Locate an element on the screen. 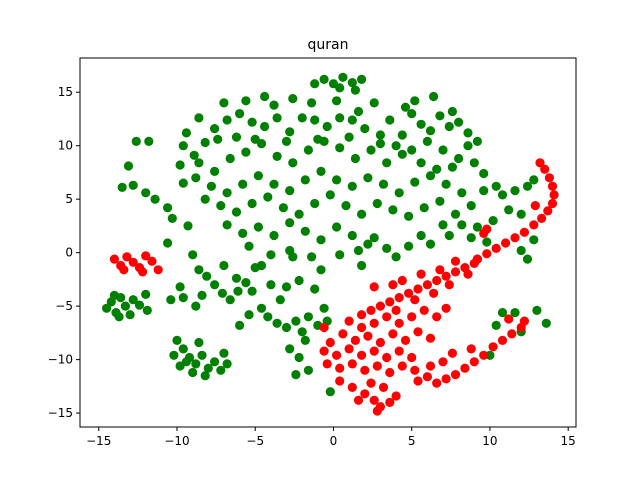 This screenshot has height=480, width=640. x-tick-label: 5 is located at coordinates (412, 441).